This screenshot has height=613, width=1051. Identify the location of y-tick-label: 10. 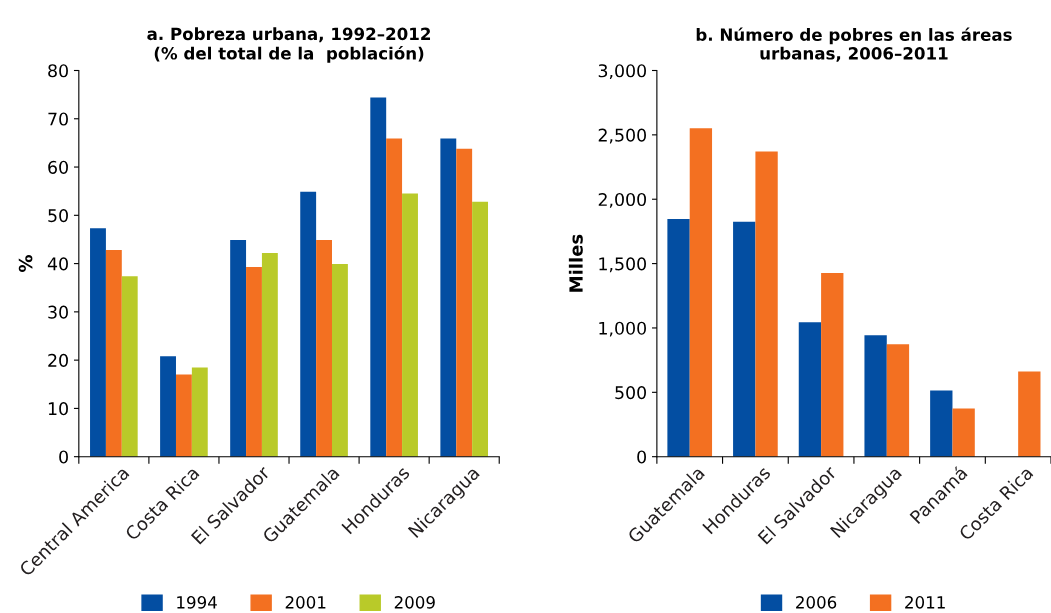
(58, 409).